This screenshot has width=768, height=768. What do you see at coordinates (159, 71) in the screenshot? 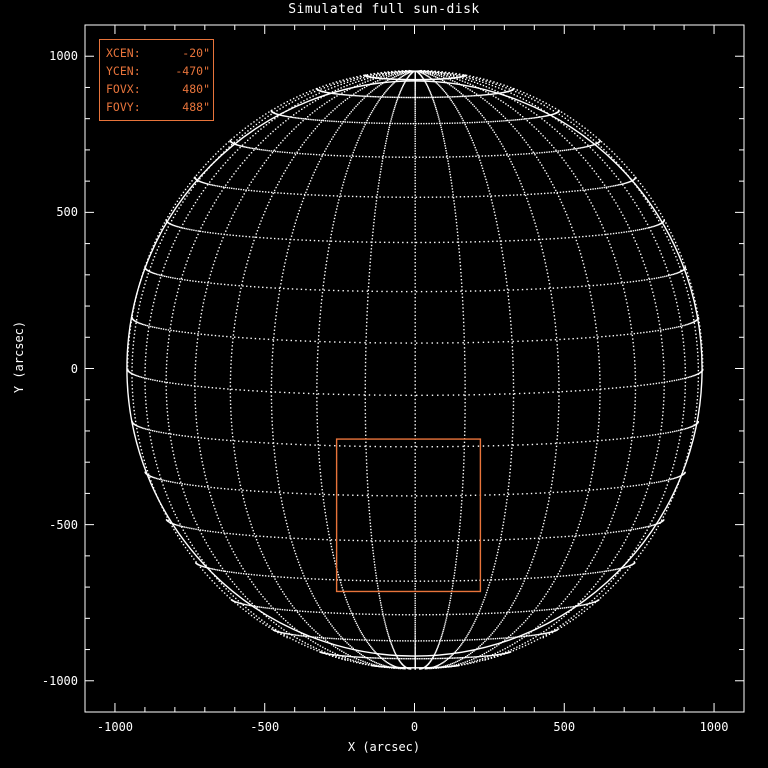
I see `legend-row: YCEN: -470"` at bounding box center [159, 71].